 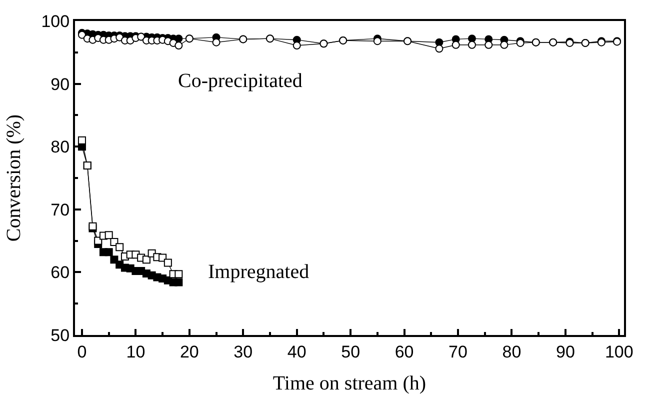 What do you see at coordinates (259, 272) in the screenshot?
I see `annotation: Impregnated` at bounding box center [259, 272].